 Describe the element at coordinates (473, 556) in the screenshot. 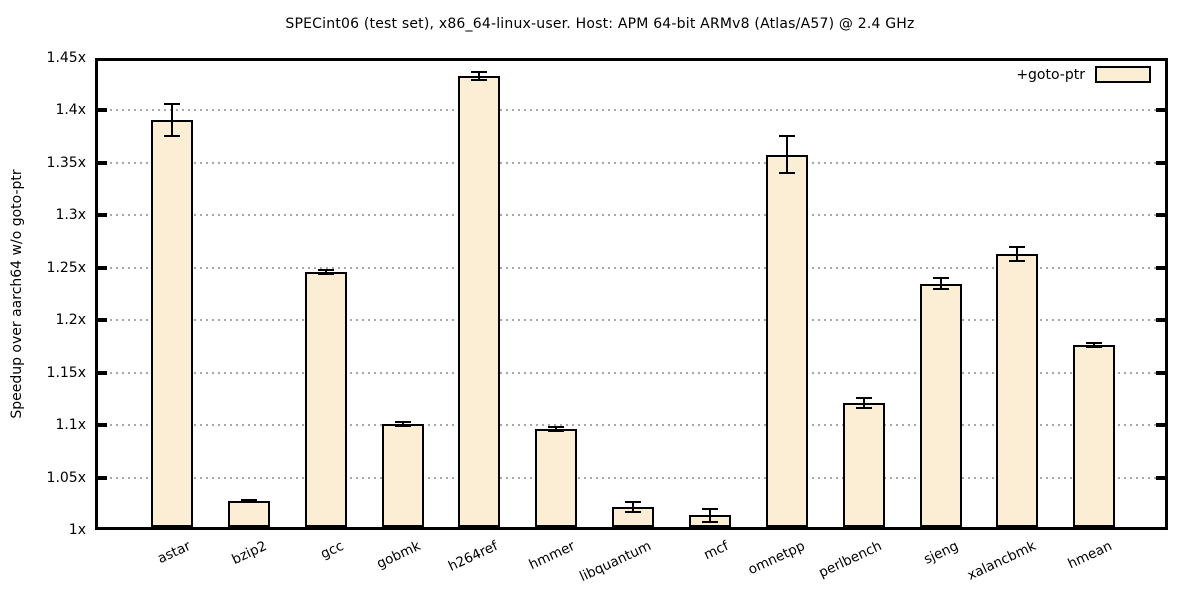

I see `x-tick-label: h264ref` at that location.